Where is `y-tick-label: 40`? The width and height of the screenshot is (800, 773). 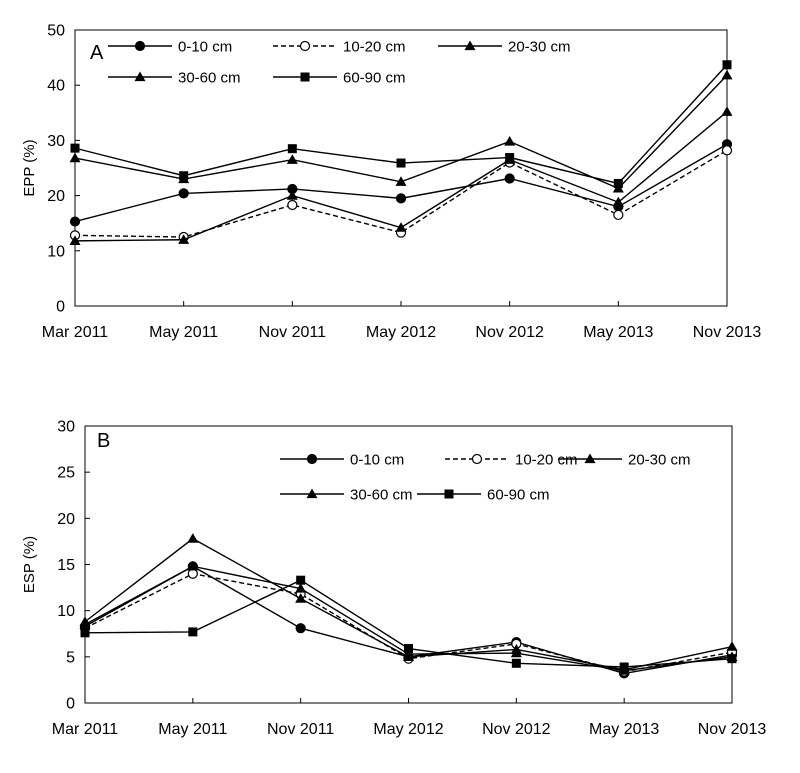
y-tick-label: 40 is located at coordinates (56, 86).